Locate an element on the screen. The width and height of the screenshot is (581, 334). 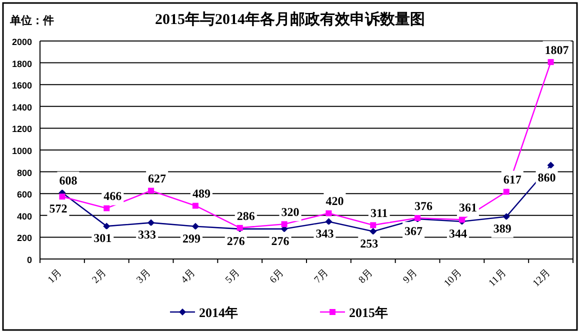
x-tick-label: 1月 is located at coordinates (55, 276).